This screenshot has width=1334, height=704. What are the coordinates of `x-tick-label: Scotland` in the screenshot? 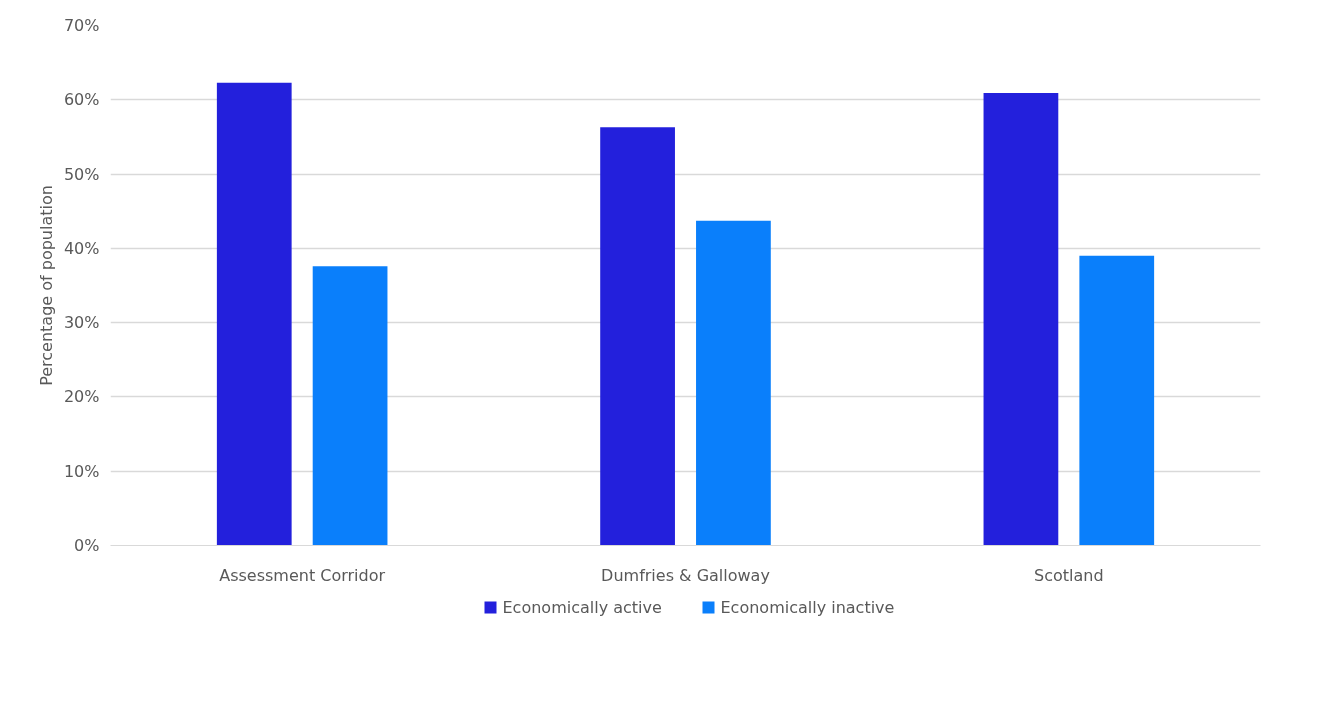 It's located at (1069, 575).